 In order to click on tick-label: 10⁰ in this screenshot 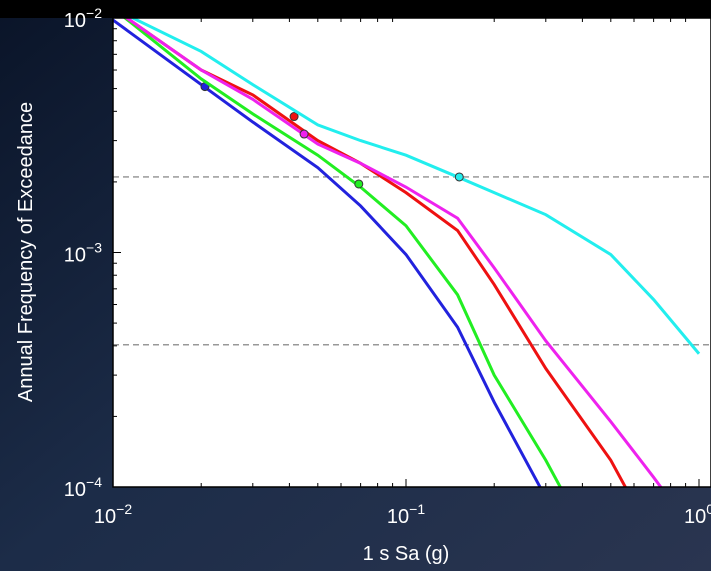, I will do `click(697, 514)`.